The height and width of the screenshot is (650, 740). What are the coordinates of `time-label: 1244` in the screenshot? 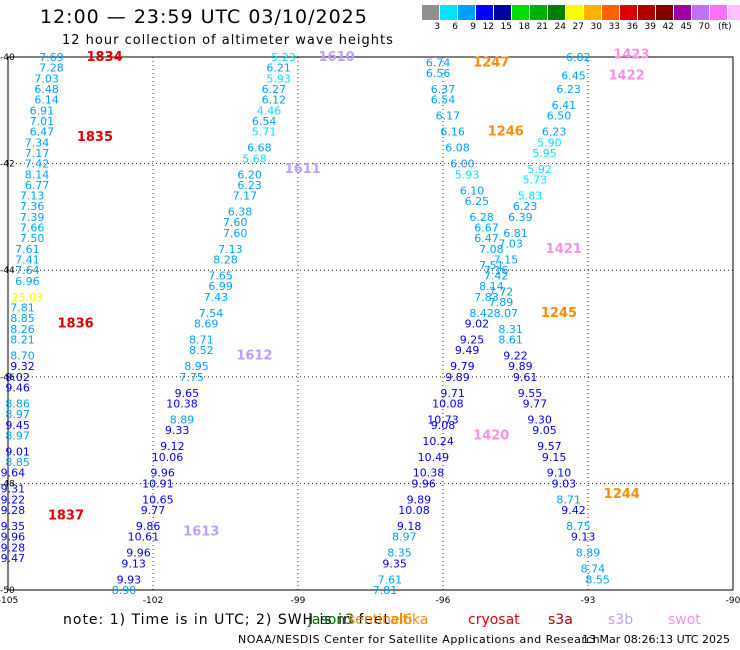 It's located at (622, 494).